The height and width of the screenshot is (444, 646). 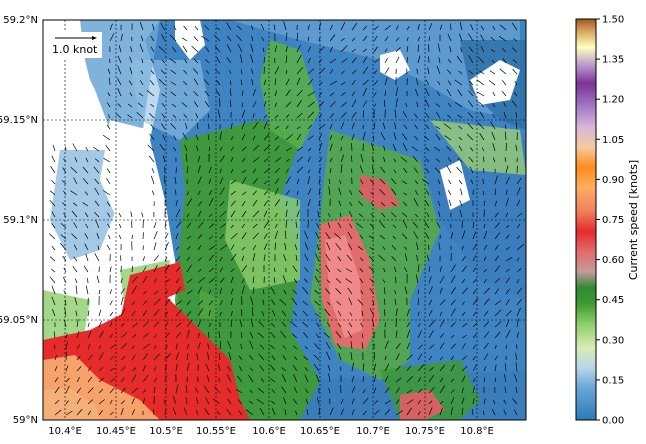 What do you see at coordinates (76, 45) in the screenshot?
I see `scale-arrow: 1.0 knot` at bounding box center [76, 45].